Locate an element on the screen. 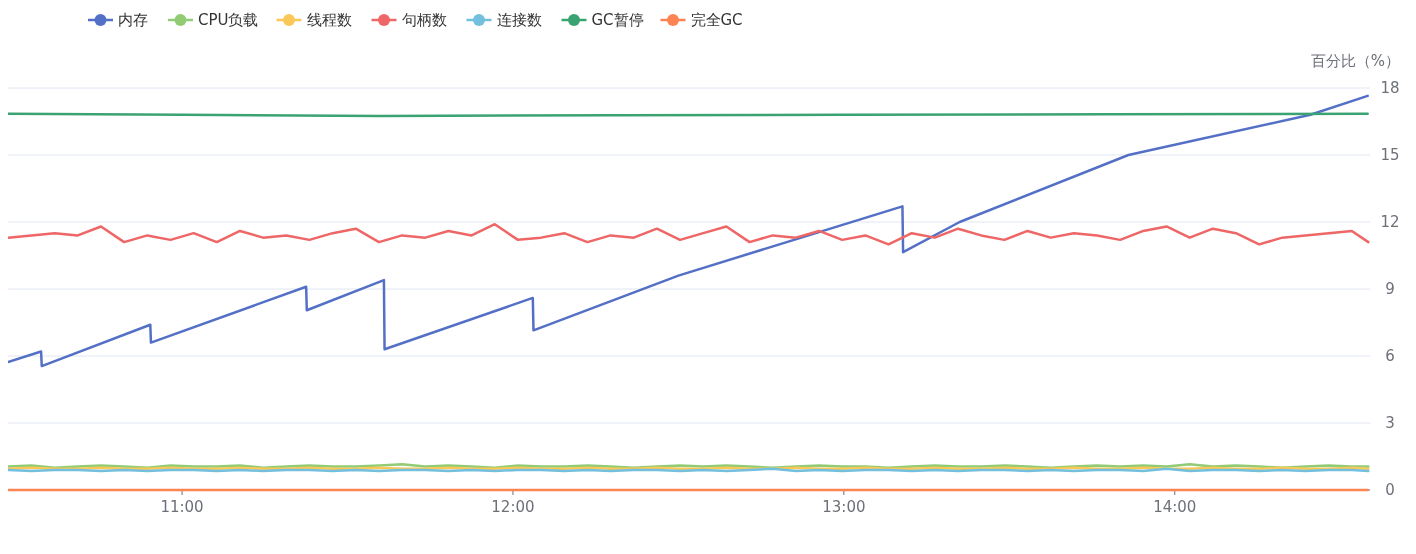 The width and height of the screenshot is (1416, 554). x-tick-label: 14:00 is located at coordinates (1175, 507).